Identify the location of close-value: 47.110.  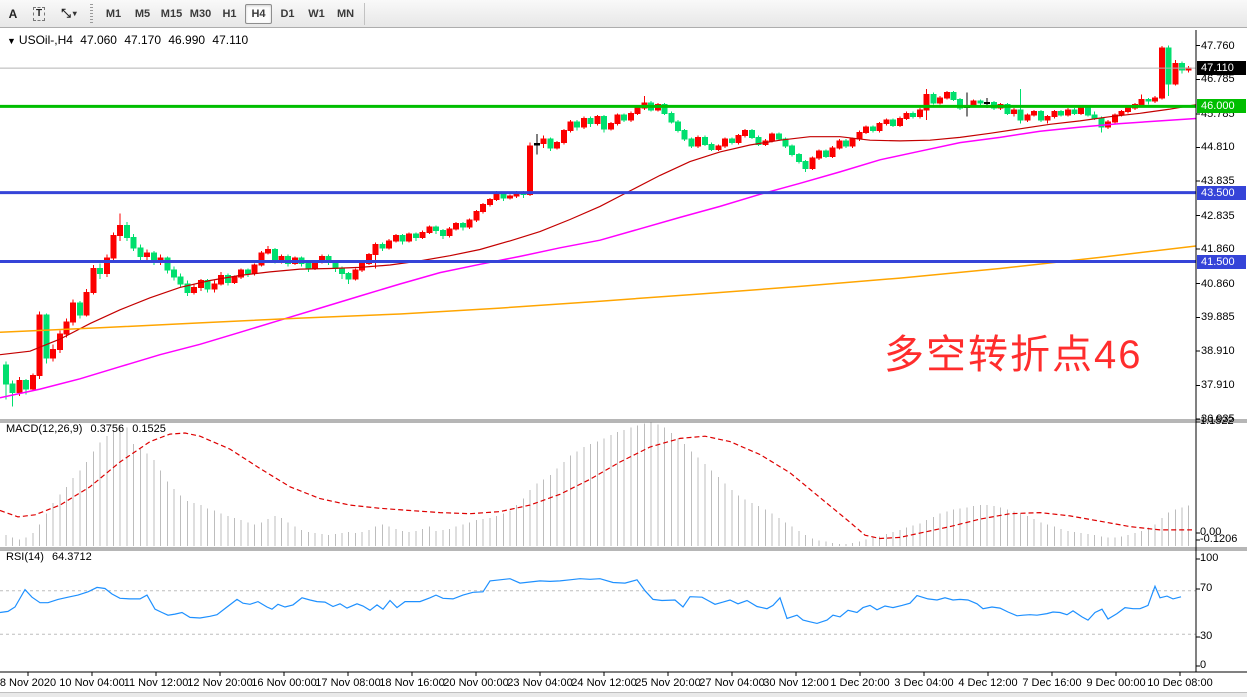
(230, 40).